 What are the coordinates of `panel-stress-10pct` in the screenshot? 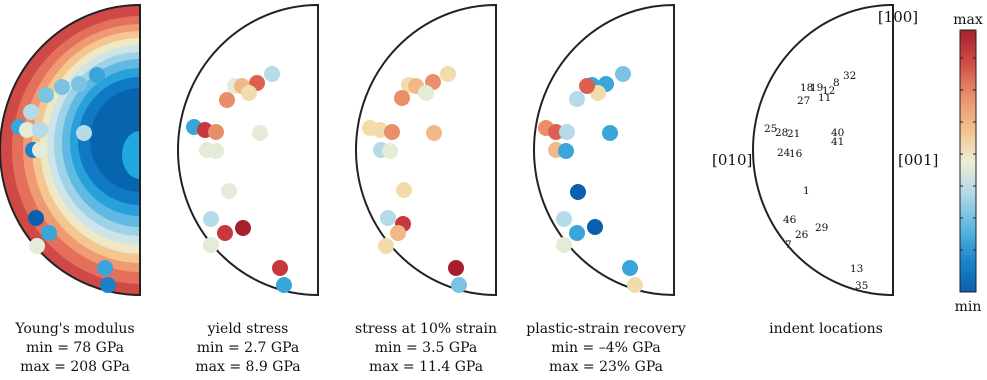 It's located at (426, 150).